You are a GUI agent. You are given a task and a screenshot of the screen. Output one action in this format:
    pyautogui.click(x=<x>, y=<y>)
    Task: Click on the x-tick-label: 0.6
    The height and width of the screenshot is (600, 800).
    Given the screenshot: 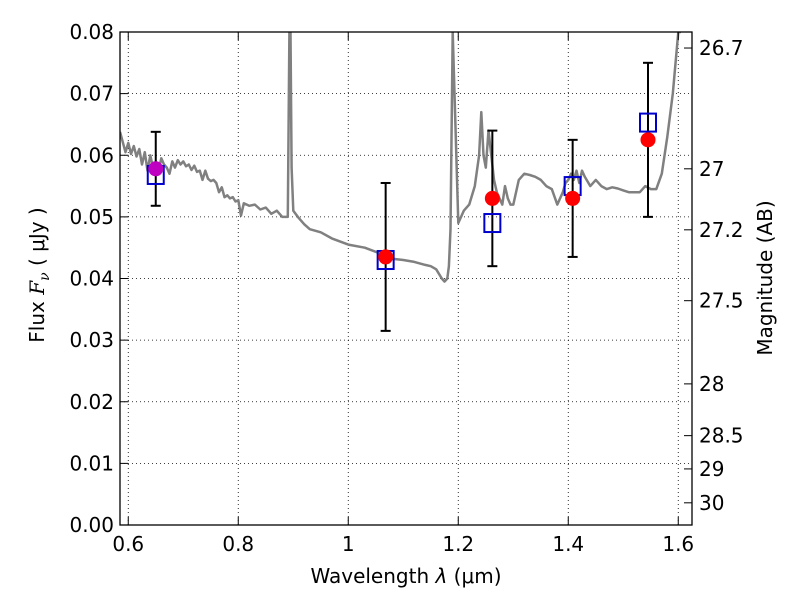 What is the action you would take?
    pyautogui.click(x=128, y=544)
    